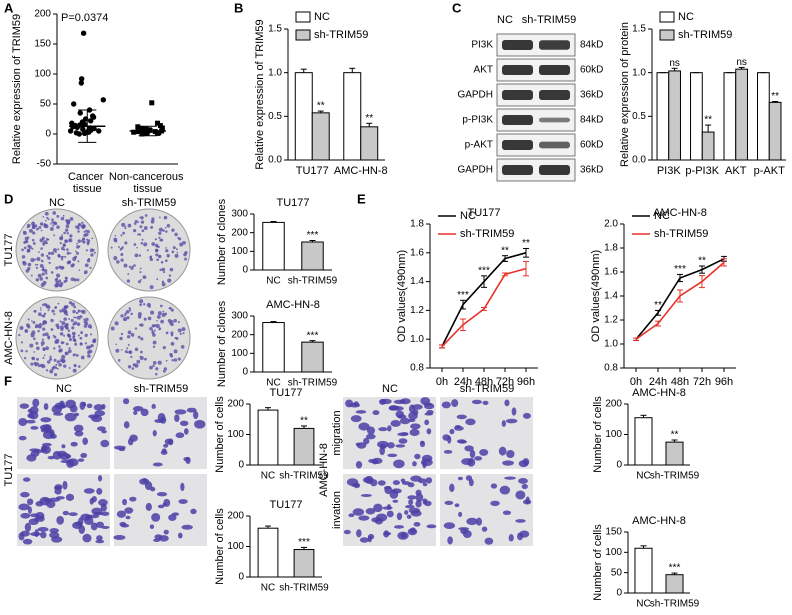 This screenshot has width=792, height=615. What do you see at coordinates (639, 116) in the screenshot?
I see `y-tick-label: 0.5` at bounding box center [639, 116].